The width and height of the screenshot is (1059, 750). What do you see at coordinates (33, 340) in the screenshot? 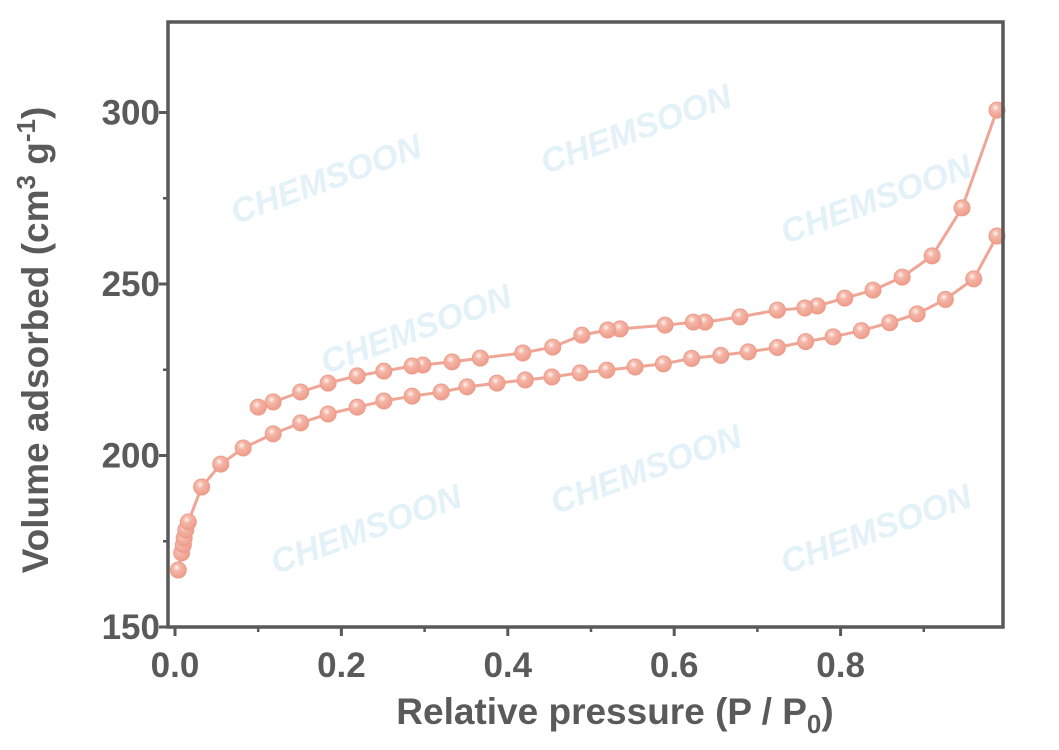
I see `y-axis-title: Volume adsorbed (cm3 g-1)` at bounding box center [33, 340].